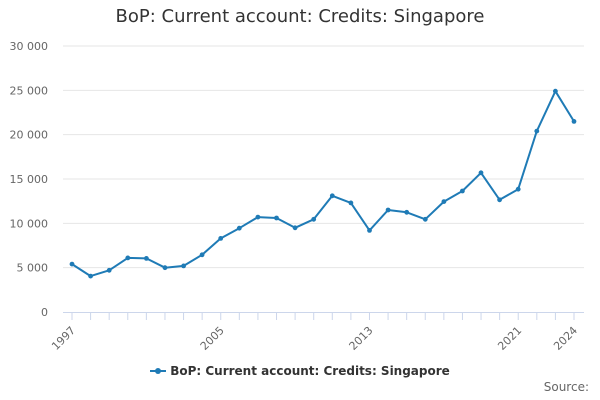  I want to click on legend-marker, so click(158, 370).